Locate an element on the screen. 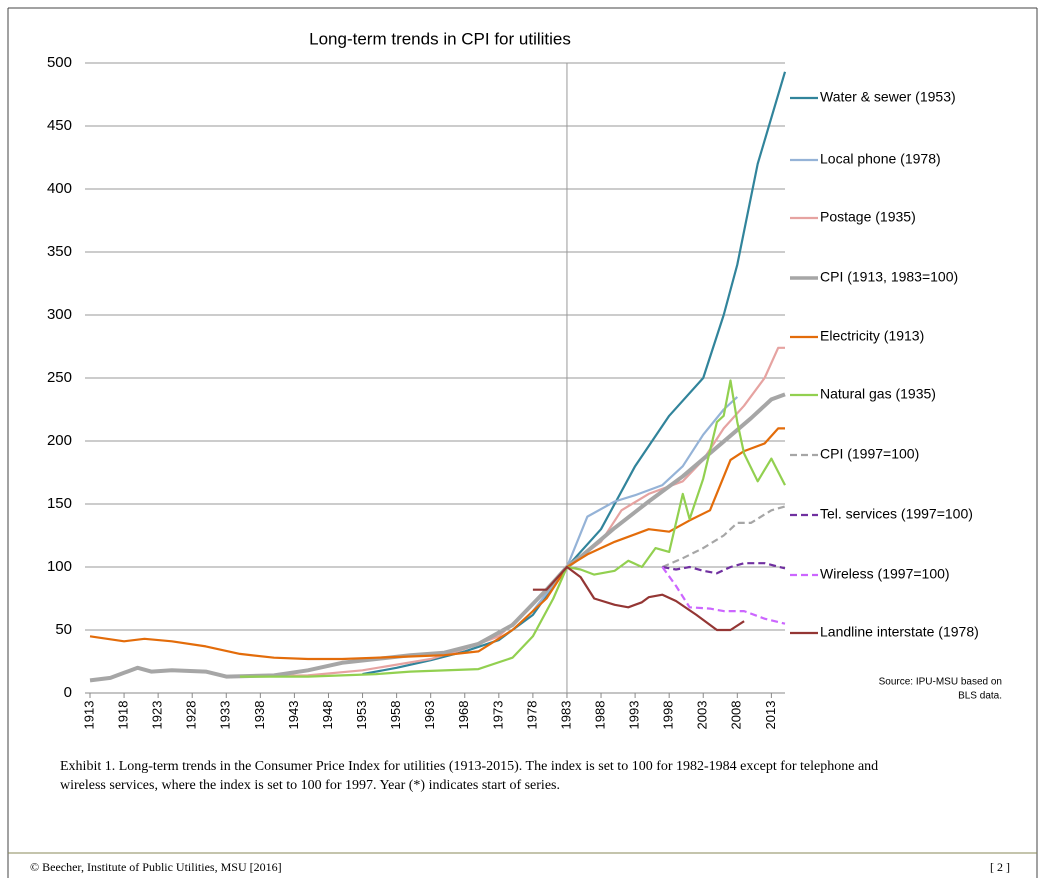 This screenshot has width=1045, height=880. x-tick-label: 1943 is located at coordinates (293, 715).